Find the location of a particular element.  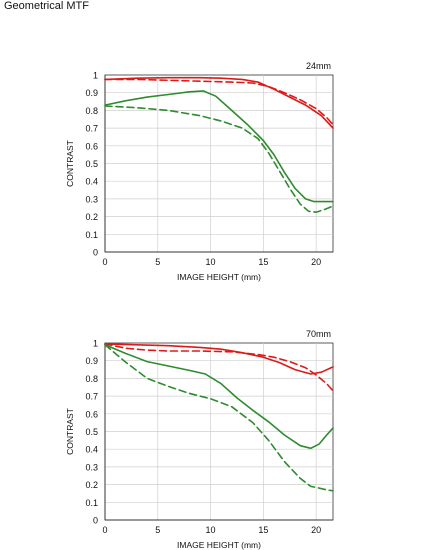

chart-title: 70mm is located at coordinates (318, 334).